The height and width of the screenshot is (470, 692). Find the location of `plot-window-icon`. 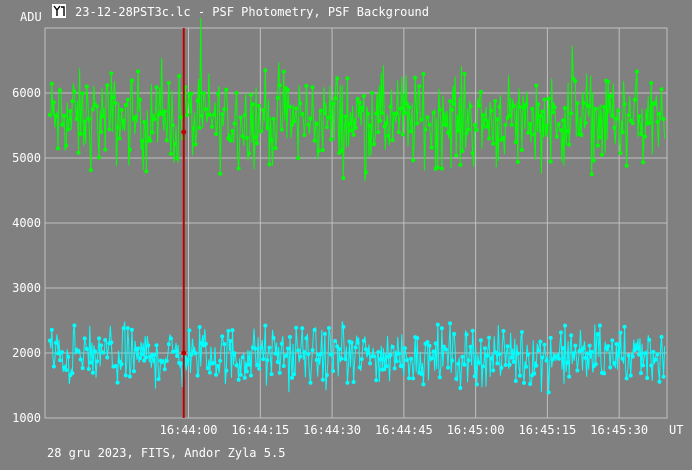

plot-window-icon is located at coordinates (59, 11).